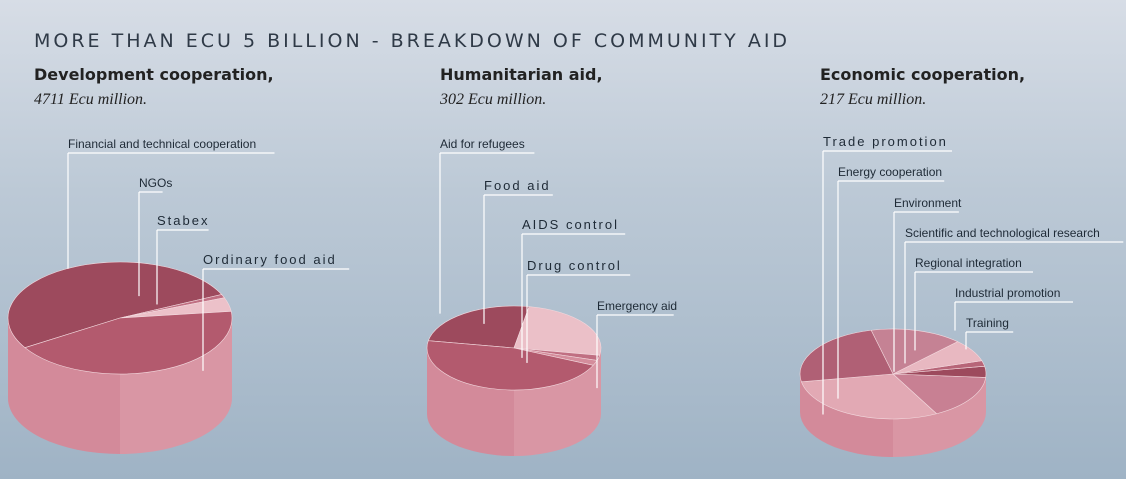 The width and height of the screenshot is (1126, 479). I want to click on section-title-humanitarian: Humanitarian aid,, so click(521, 74).